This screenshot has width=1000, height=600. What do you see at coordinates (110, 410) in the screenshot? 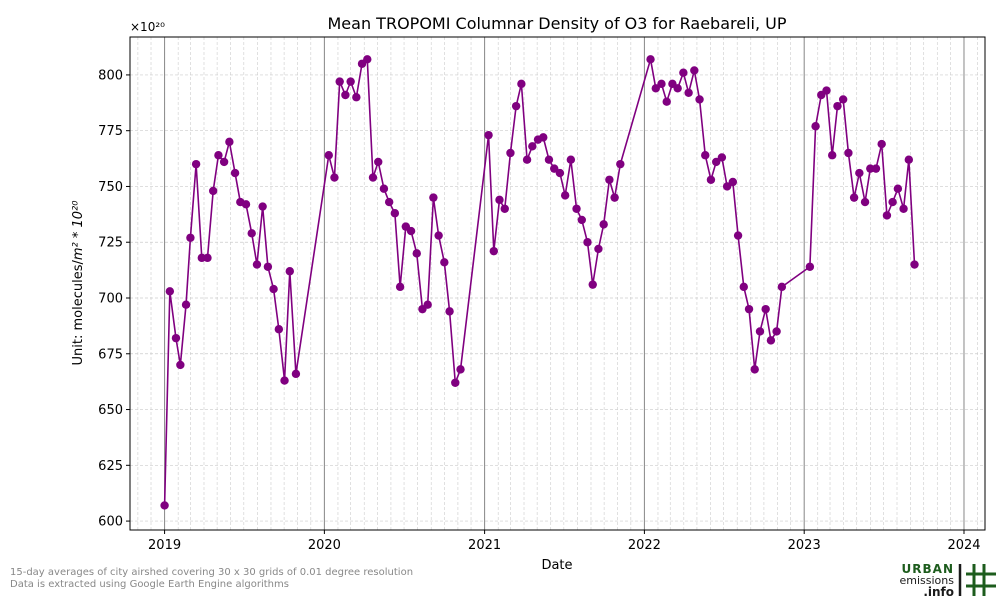
I see `y-tick-label: 650` at bounding box center [110, 410].